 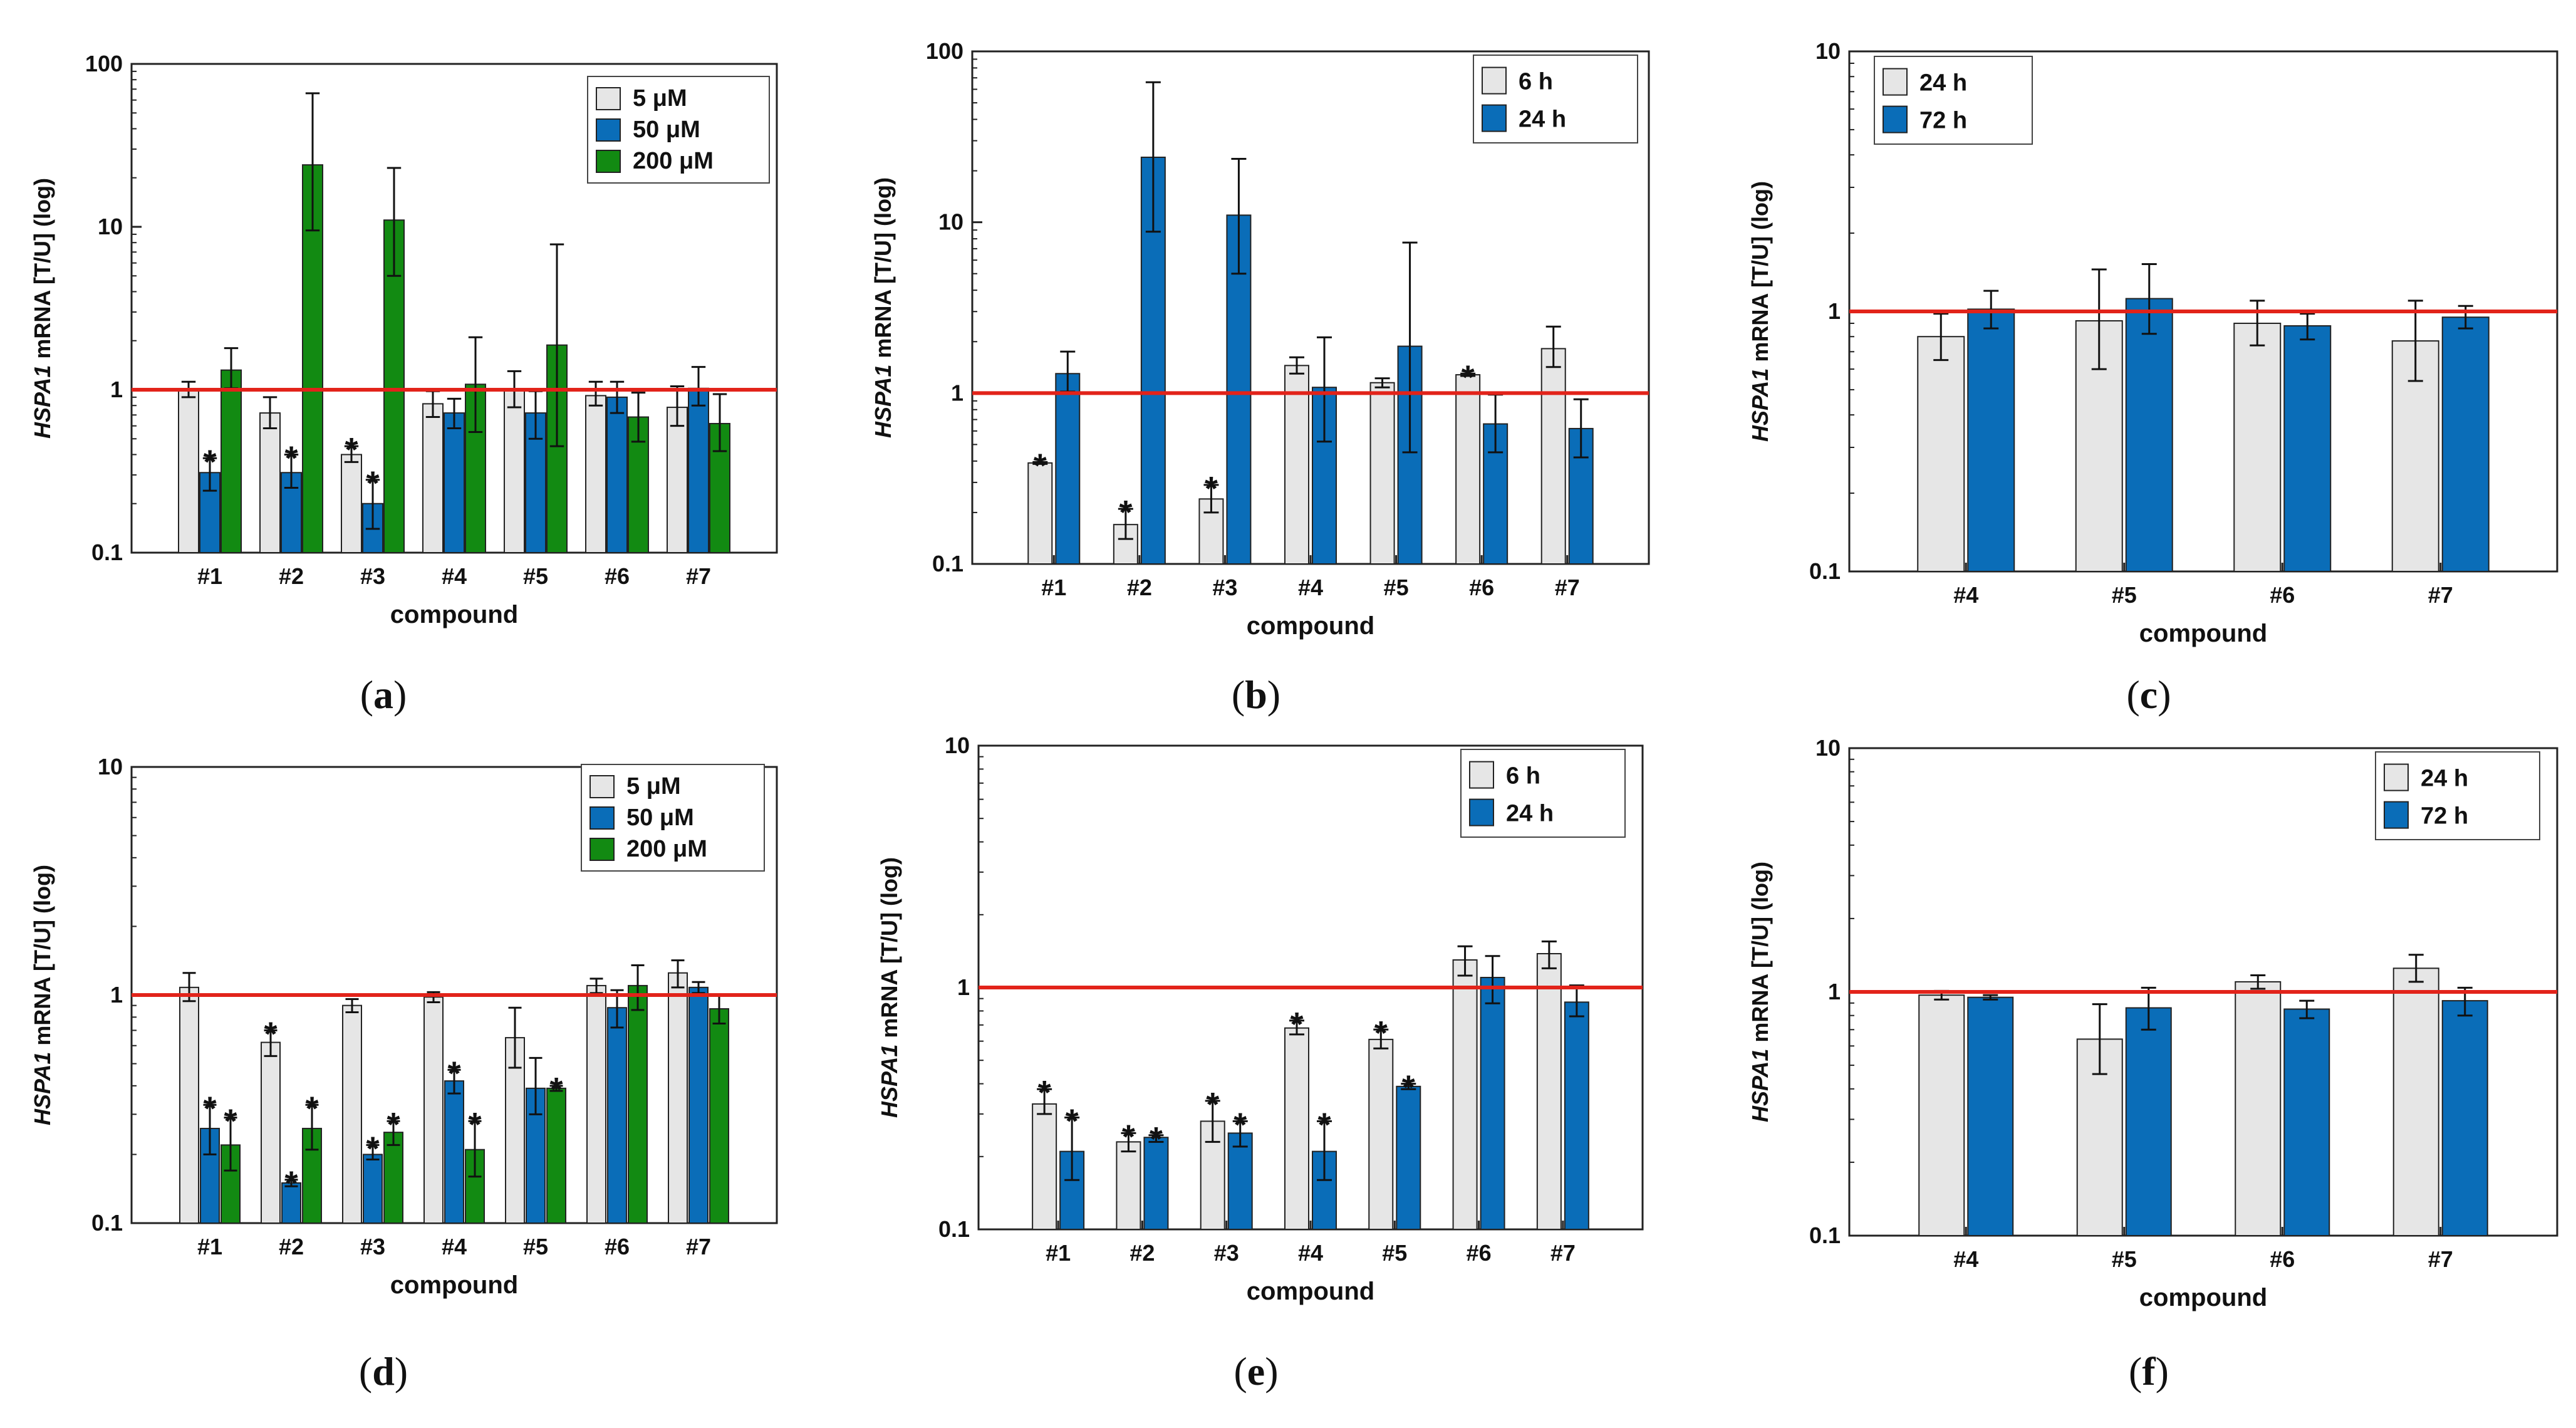 I want to click on panel-label: (e), so click(x=1255, y=1371).